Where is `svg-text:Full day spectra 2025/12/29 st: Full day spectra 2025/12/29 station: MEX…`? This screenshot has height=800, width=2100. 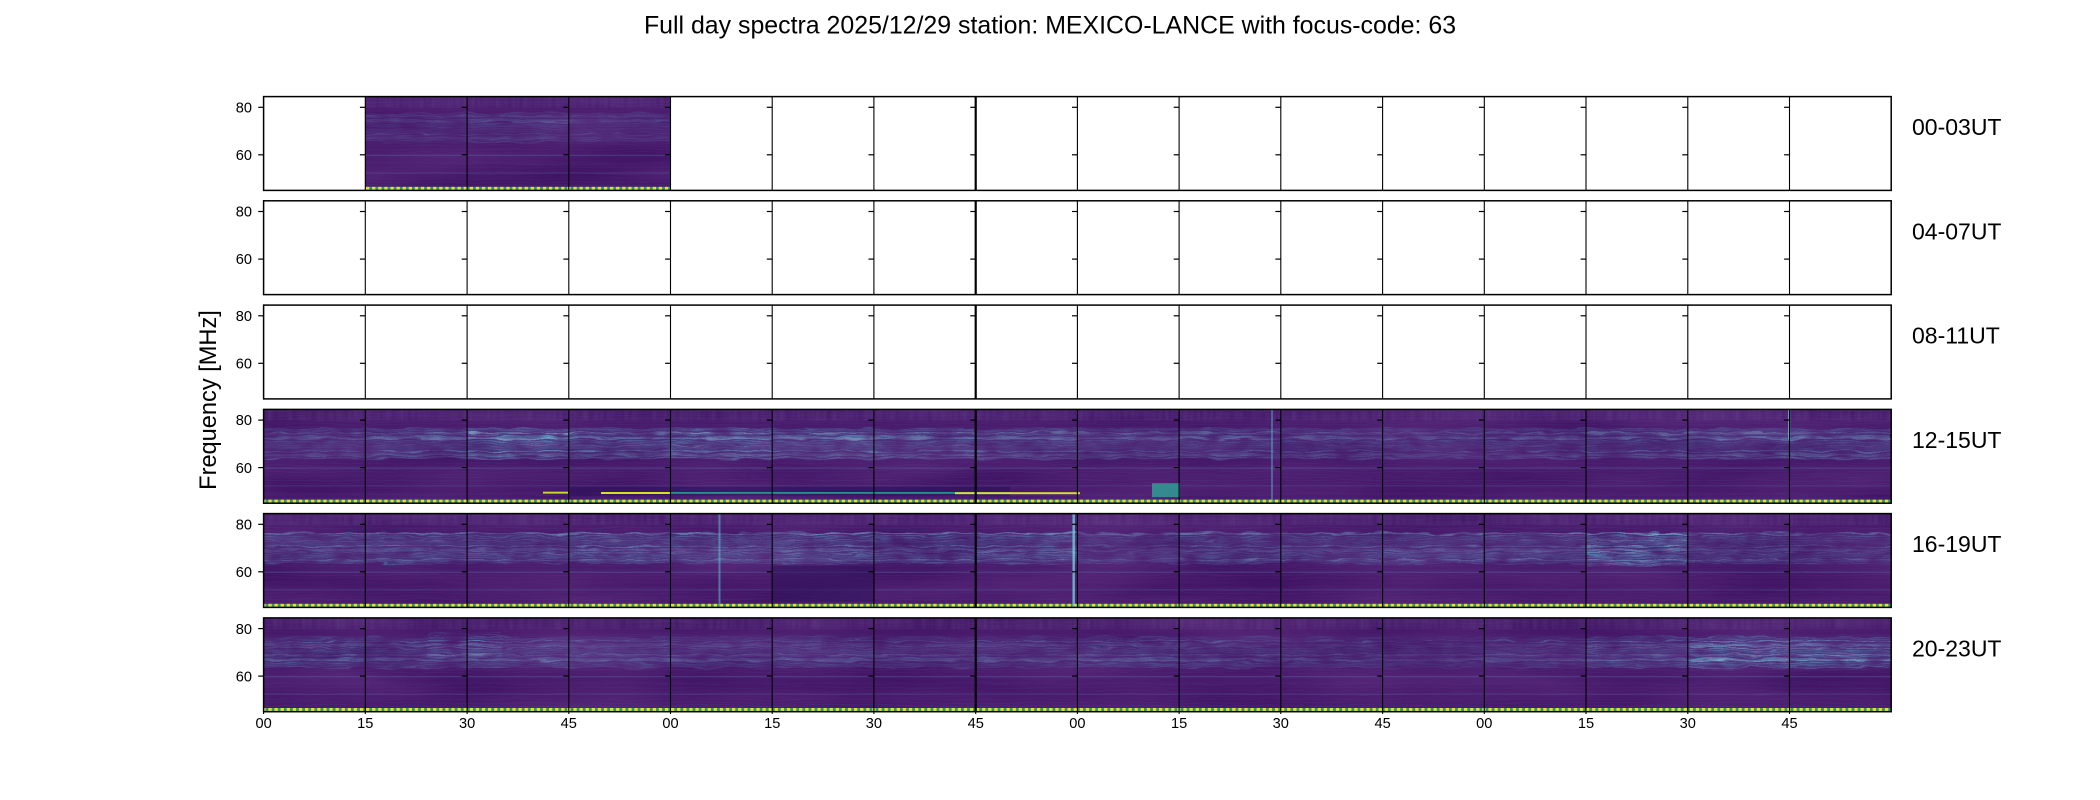
svg-text:Full day spectra 2025/12/29 st: Full day spectra 2025/12/29 station: MEX… is located at coordinates (1050, 25).